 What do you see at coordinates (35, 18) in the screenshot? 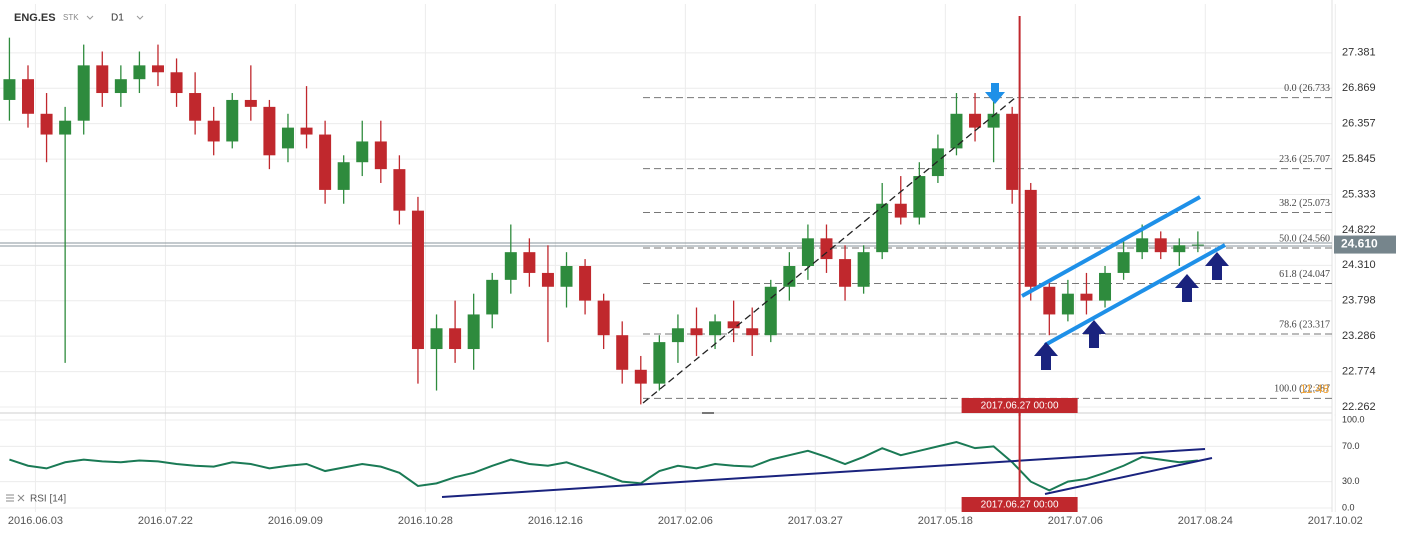
I see `symbol: ENG.ES` at bounding box center [35, 18].